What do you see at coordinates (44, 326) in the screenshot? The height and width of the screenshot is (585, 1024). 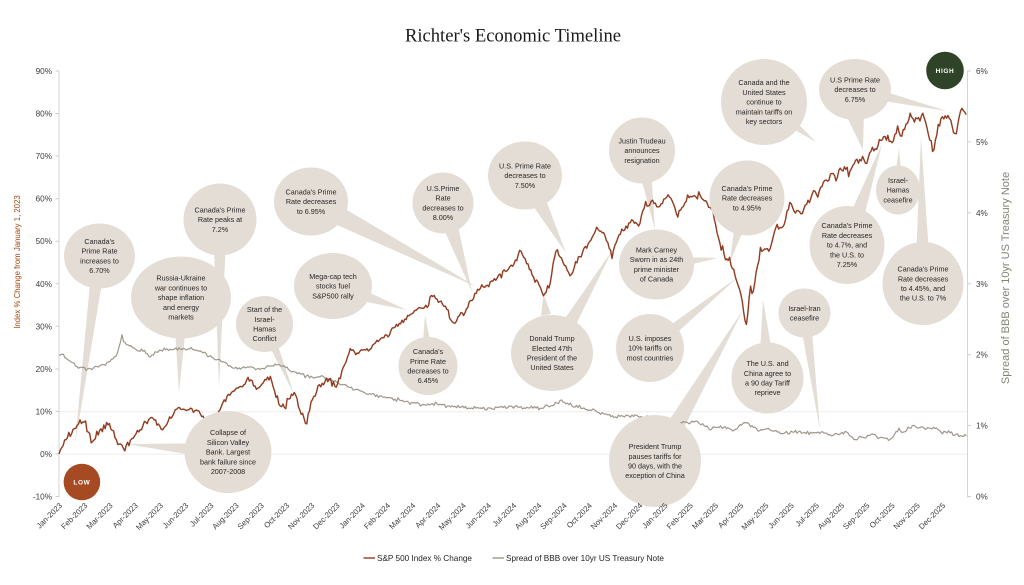 I see `svg-text: 30%` at bounding box center [44, 326].